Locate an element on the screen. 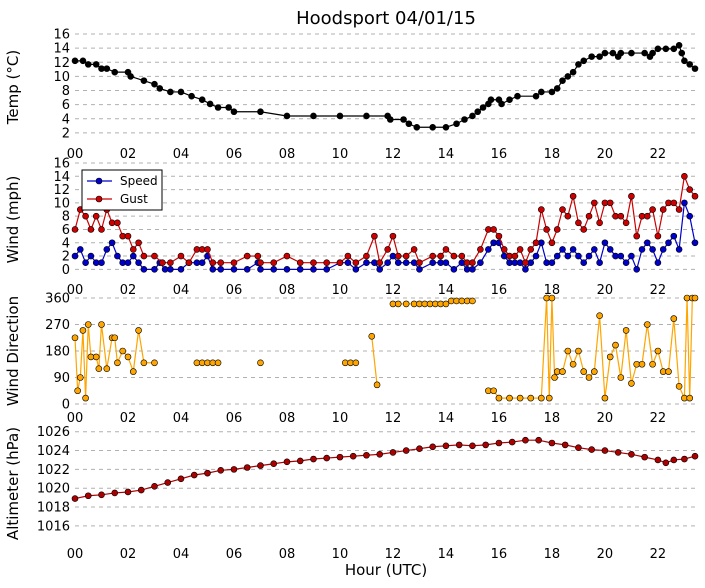 The image size is (705, 588). wind-x-tick-label: 06 is located at coordinates (234, 290).